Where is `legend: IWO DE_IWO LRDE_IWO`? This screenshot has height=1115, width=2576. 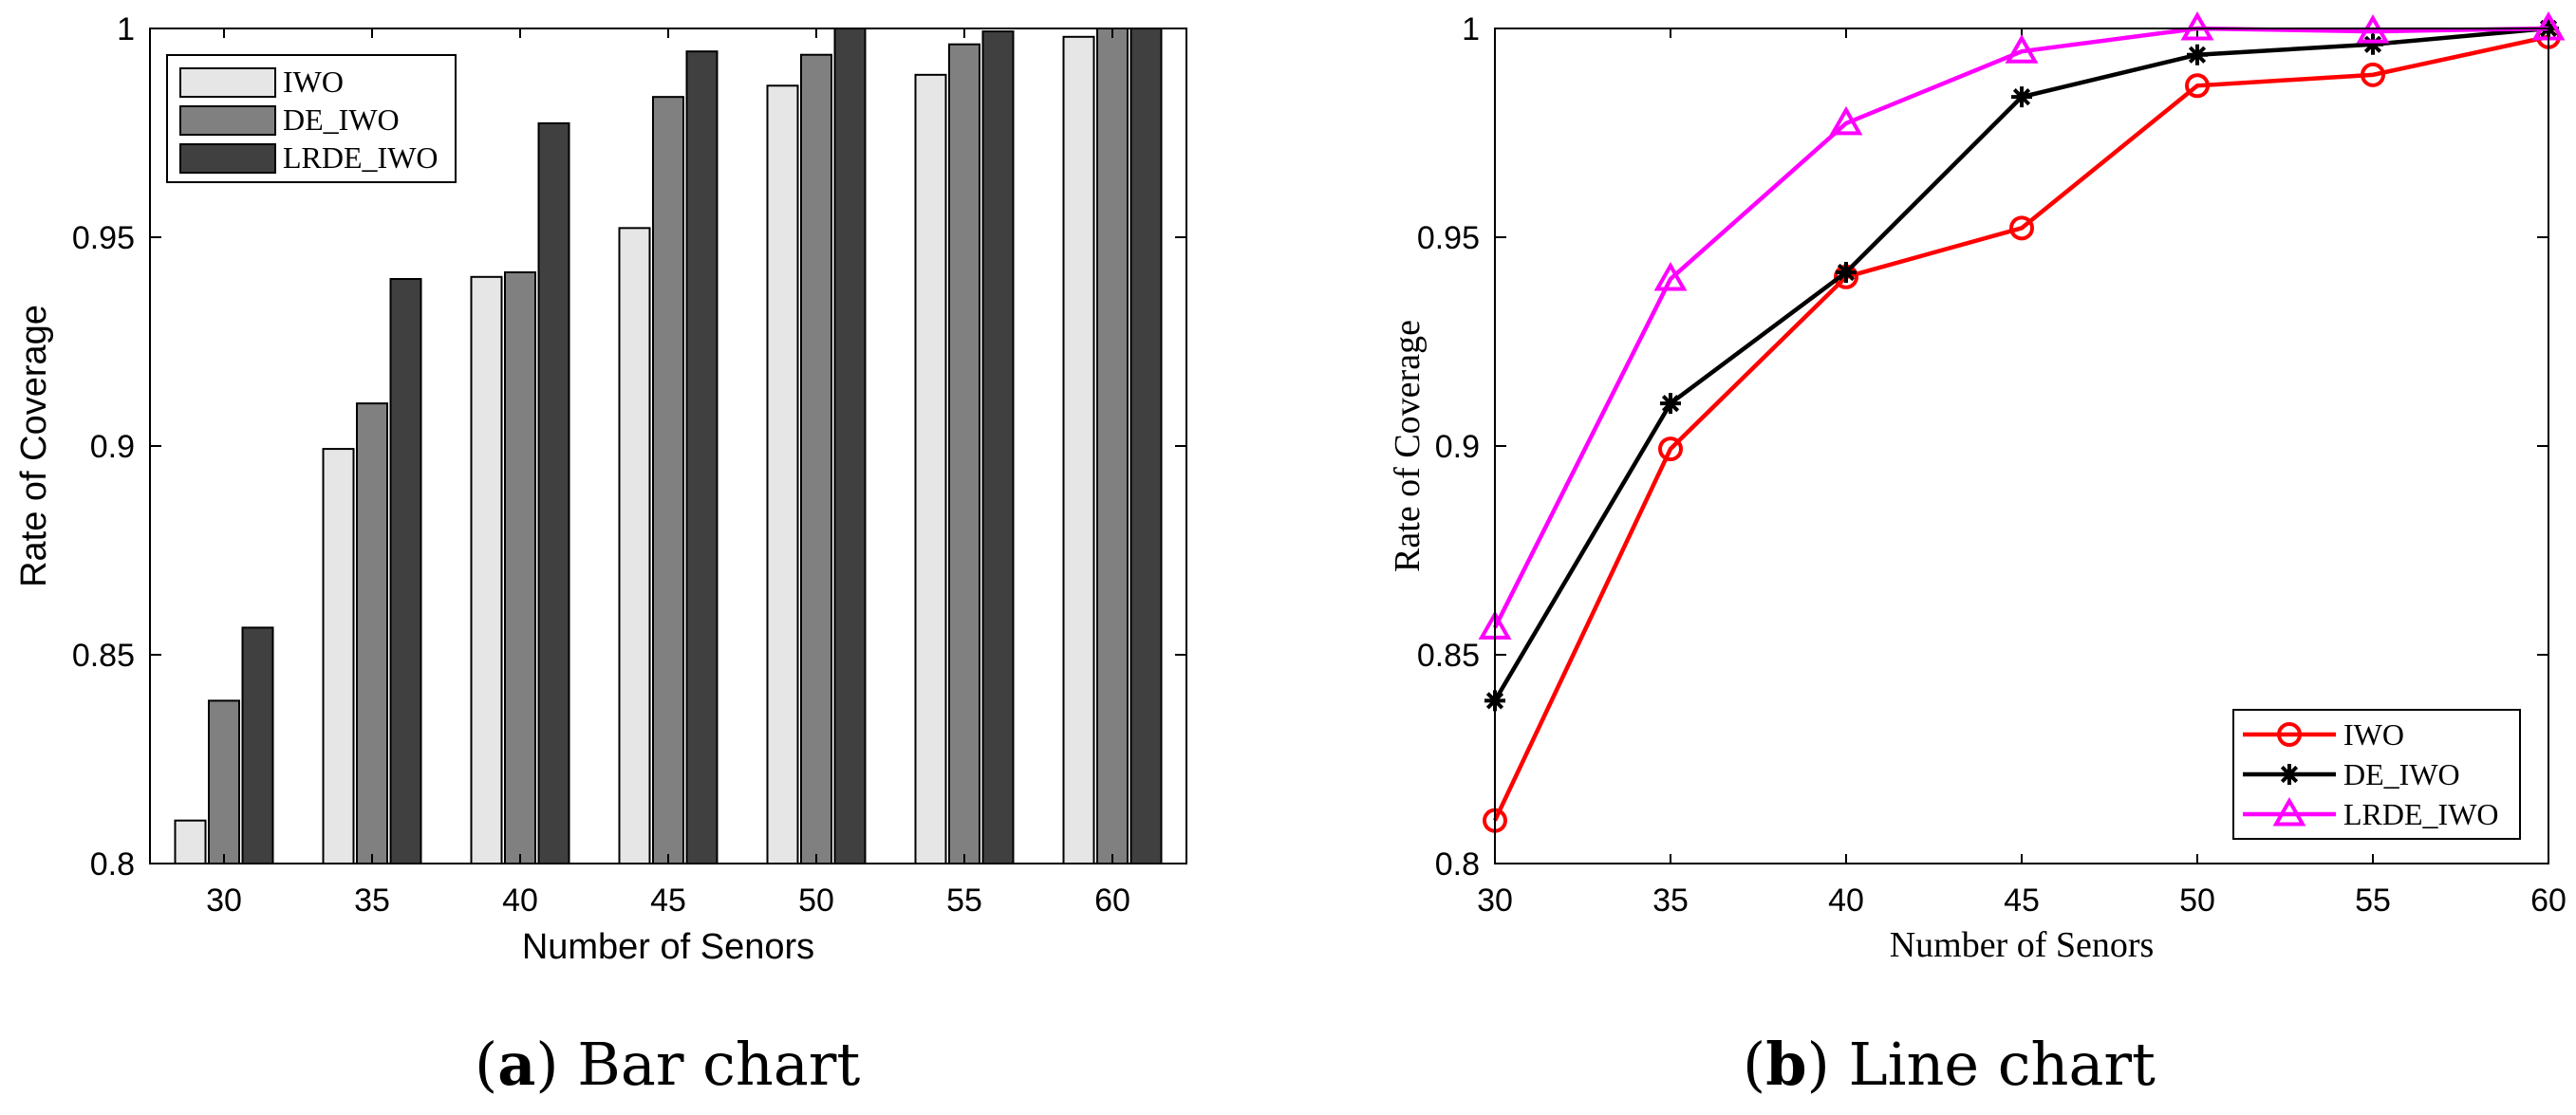 legend: IWO DE_IWO LRDE_IWO is located at coordinates (2376, 774).